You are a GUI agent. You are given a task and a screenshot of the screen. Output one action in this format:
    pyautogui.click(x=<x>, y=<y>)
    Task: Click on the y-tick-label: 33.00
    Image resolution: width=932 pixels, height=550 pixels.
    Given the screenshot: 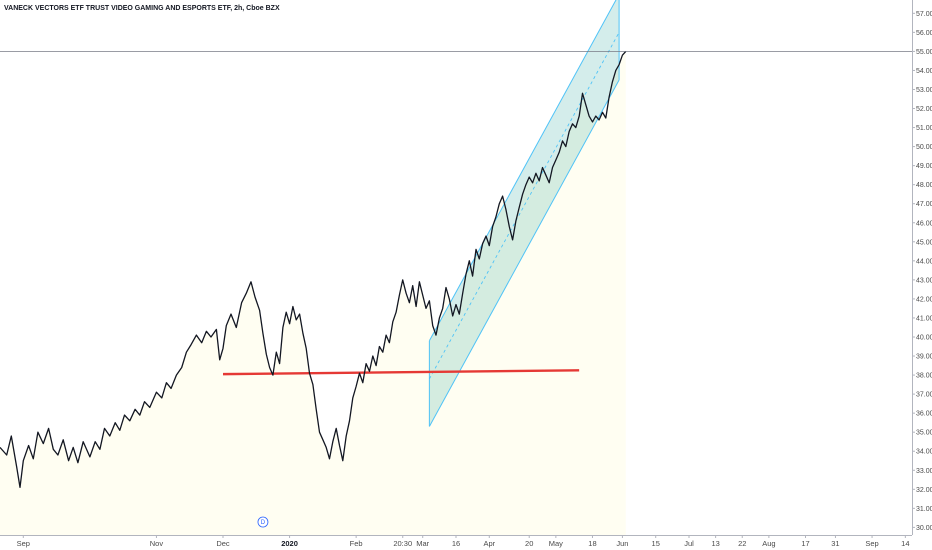 What is the action you would take?
    pyautogui.click(x=924, y=471)
    